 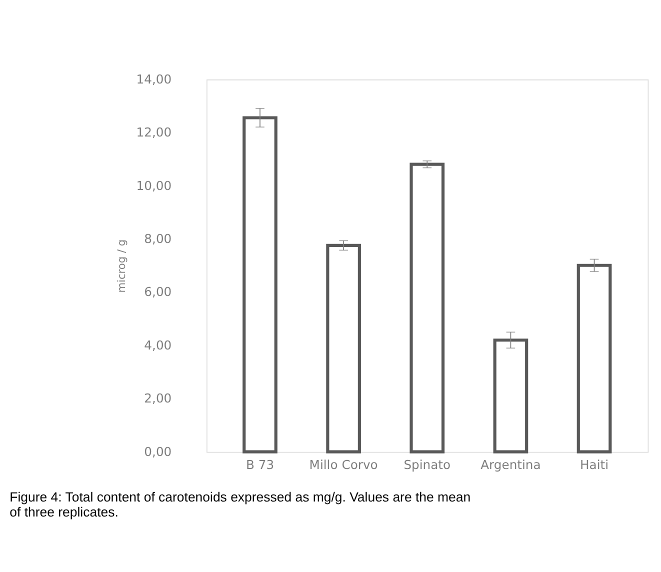 What do you see at coordinates (158, 239) in the screenshot?
I see `y-tick-label: 8,00` at bounding box center [158, 239].